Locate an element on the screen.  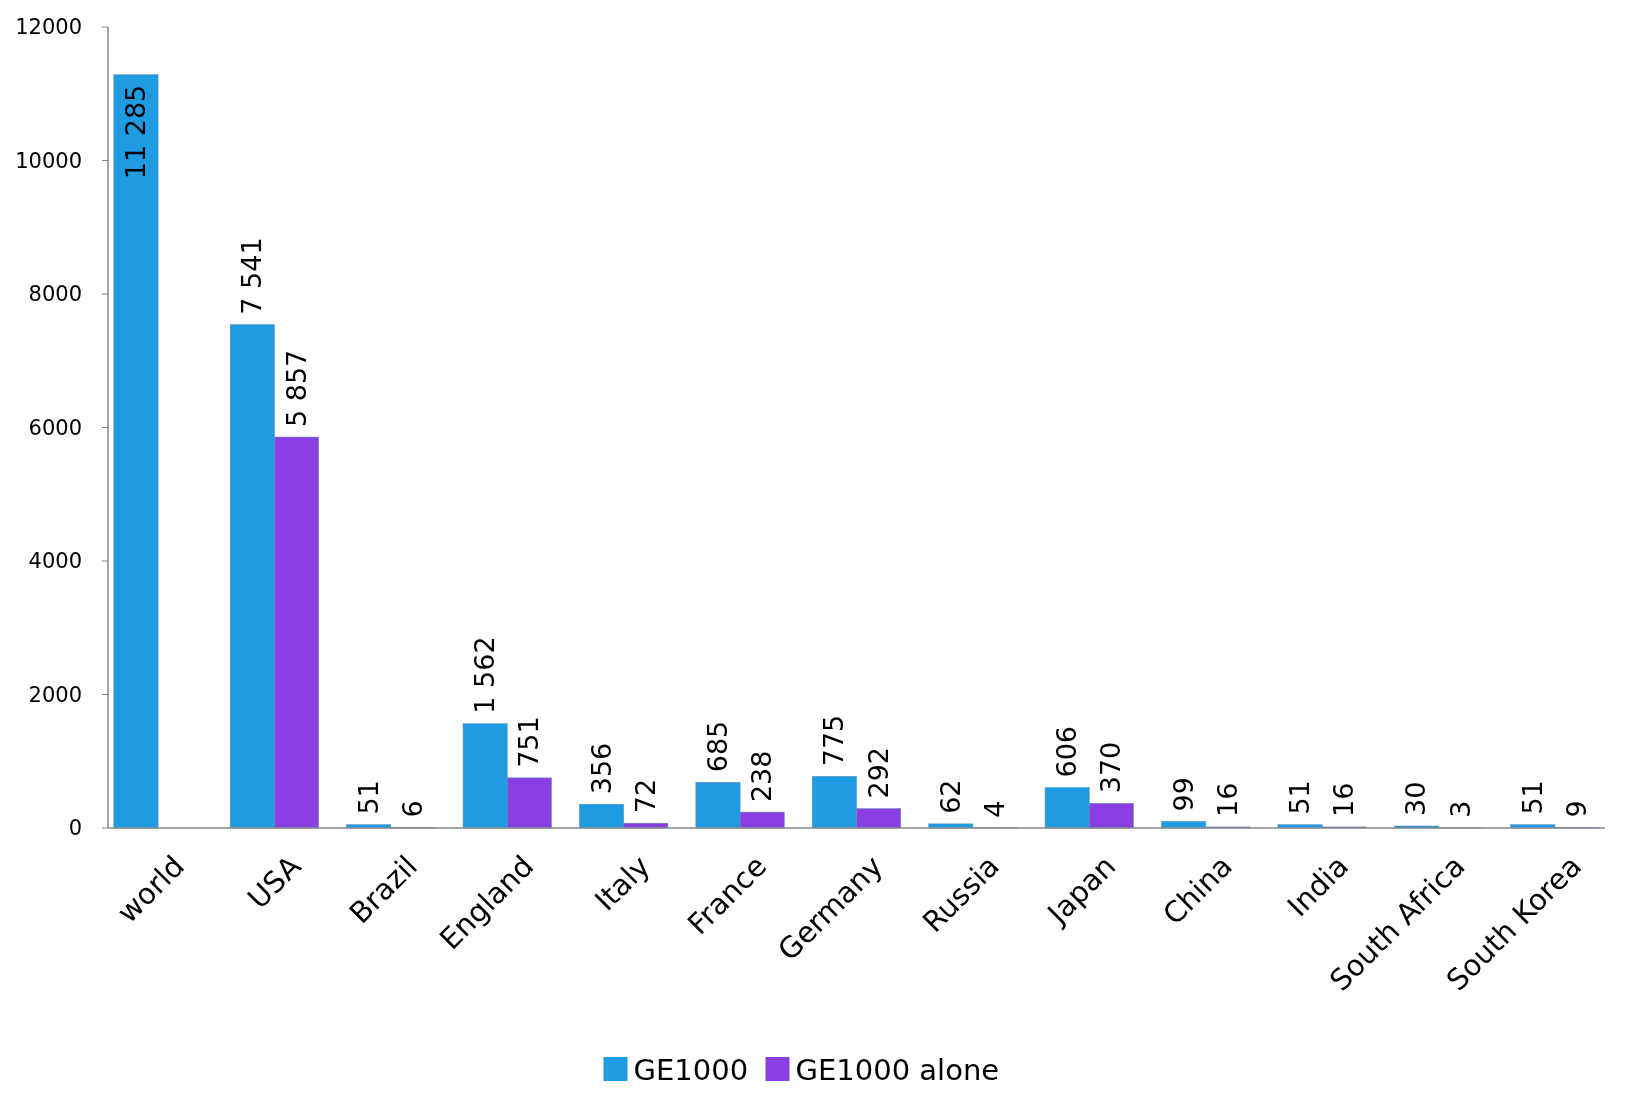
legend-label: GE1000 is located at coordinates (691, 1070).